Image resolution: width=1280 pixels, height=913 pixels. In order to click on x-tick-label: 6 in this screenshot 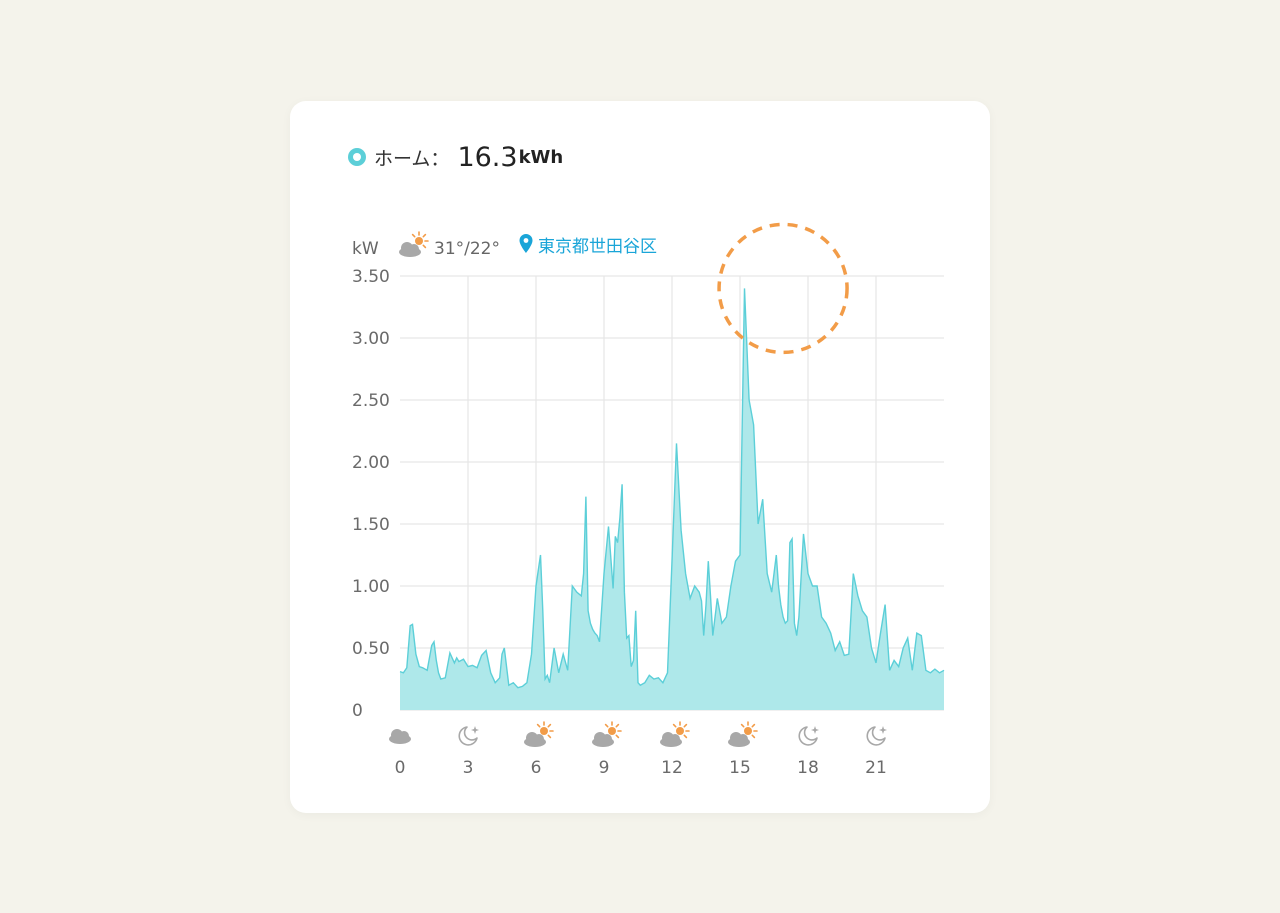, I will do `click(536, 768)`.